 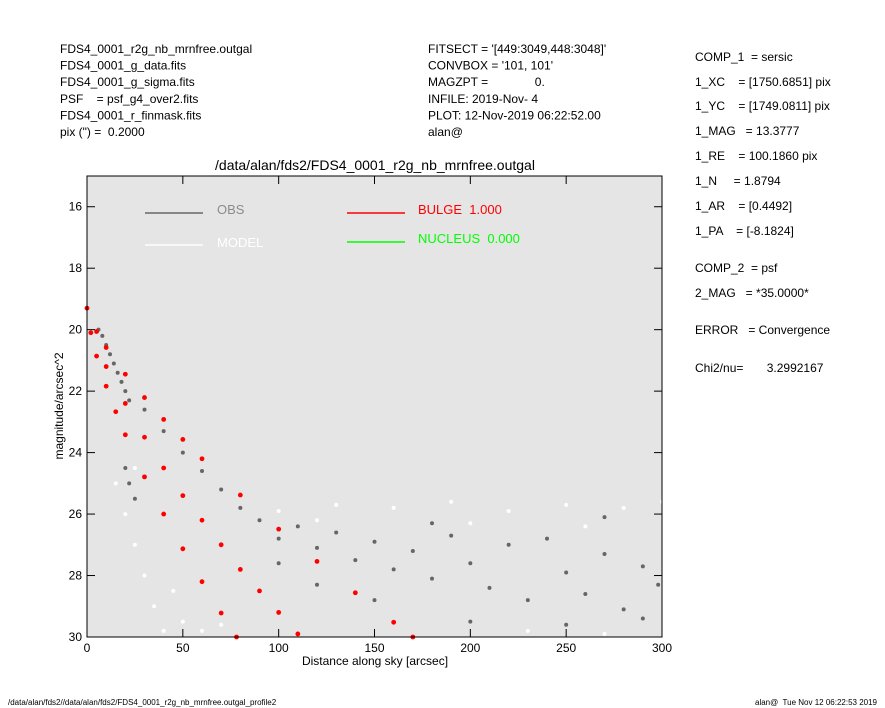 What do you see at coordinates (743, 206) in the screenshot?
I see `parameter-line: 1_AR = [0.4492]` at bounding box center [743, 206].